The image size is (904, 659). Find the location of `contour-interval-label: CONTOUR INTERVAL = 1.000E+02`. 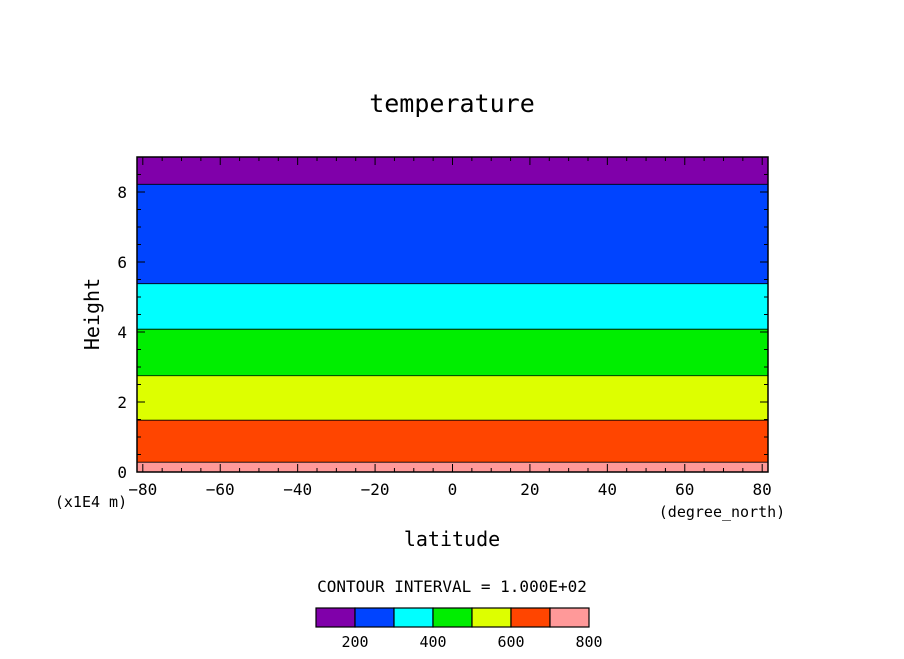

contour-interval-label: CONTOUR INTERVAL = 1.000E+02 is located at coordinates (452, 586).